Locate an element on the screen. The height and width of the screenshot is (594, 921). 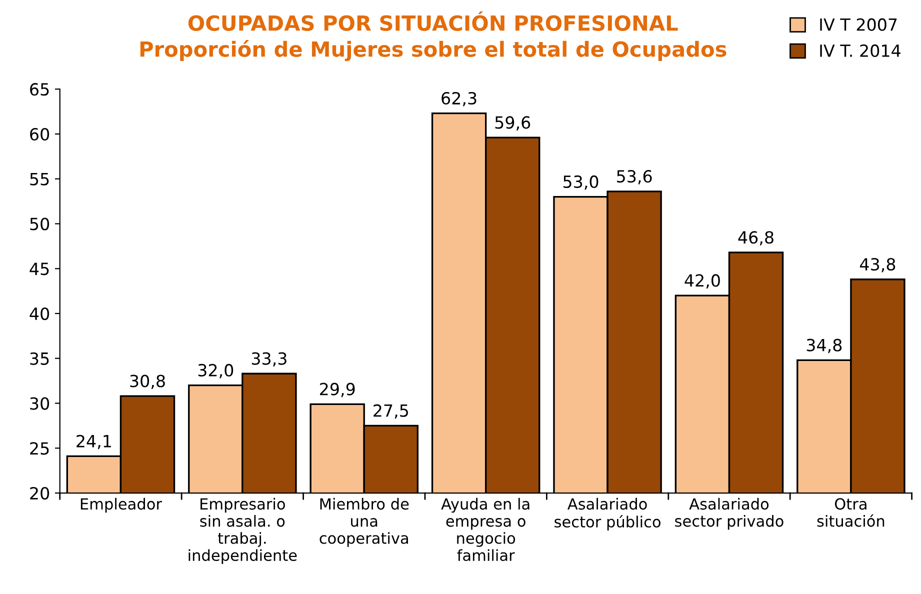
legend-label: IV T 2007 is located at coordinates (858, 24).